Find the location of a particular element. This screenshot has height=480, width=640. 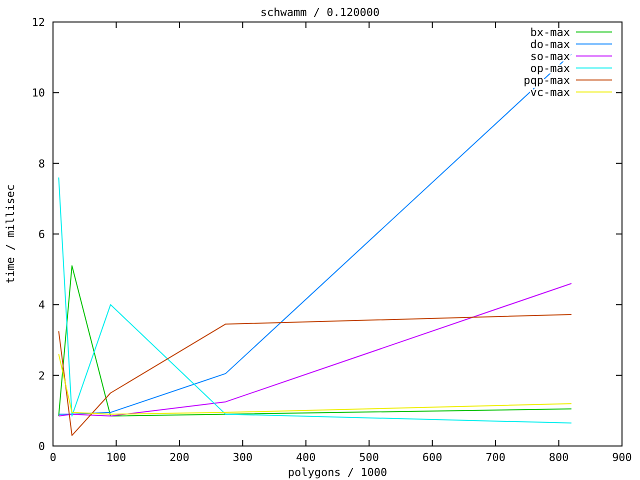

x-tick-label: 0 is located at coordinates (53, 457).